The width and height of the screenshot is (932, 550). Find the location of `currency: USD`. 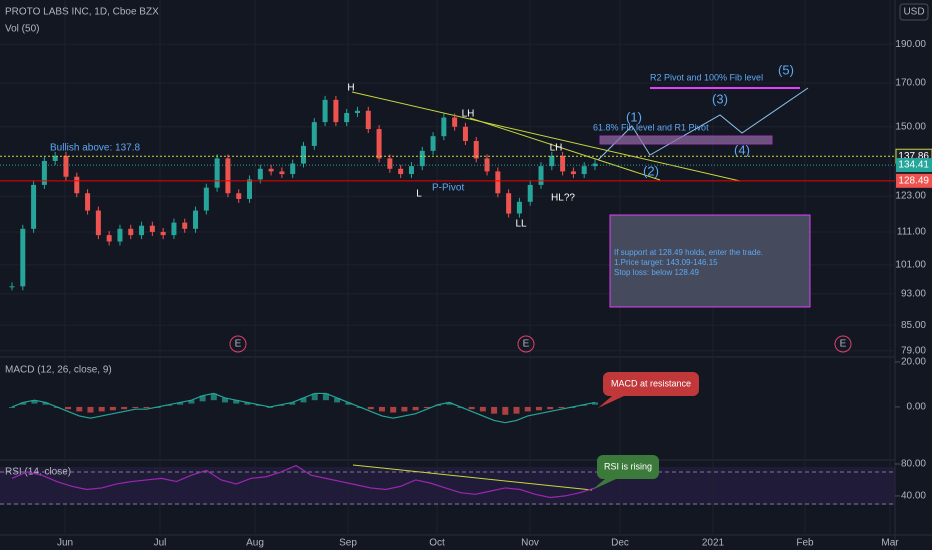

currency: USD is located at coordinates (913, 12).